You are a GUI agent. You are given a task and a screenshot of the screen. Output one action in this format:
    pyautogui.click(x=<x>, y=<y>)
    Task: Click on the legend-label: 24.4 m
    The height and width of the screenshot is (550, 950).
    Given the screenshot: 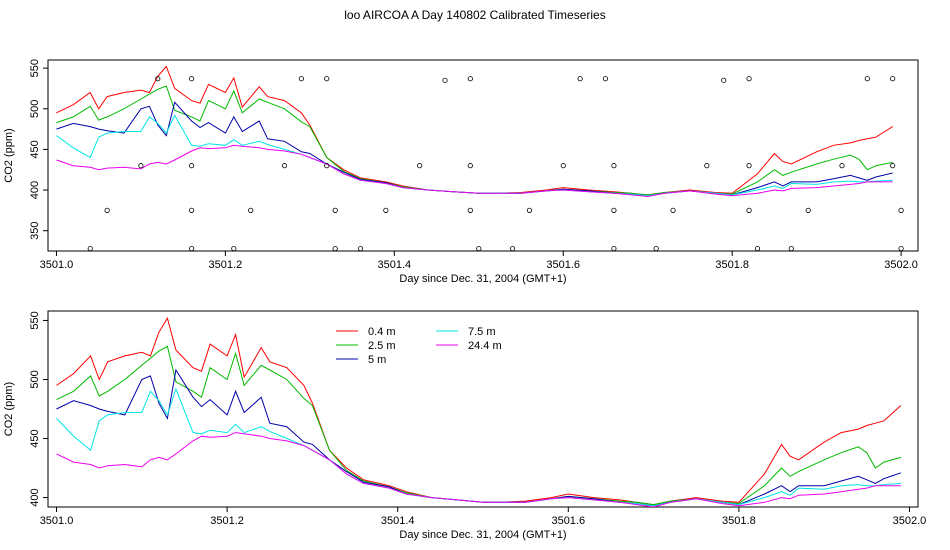 What is the action you would take?
    pyautogui.click(x=485, y=346)
    